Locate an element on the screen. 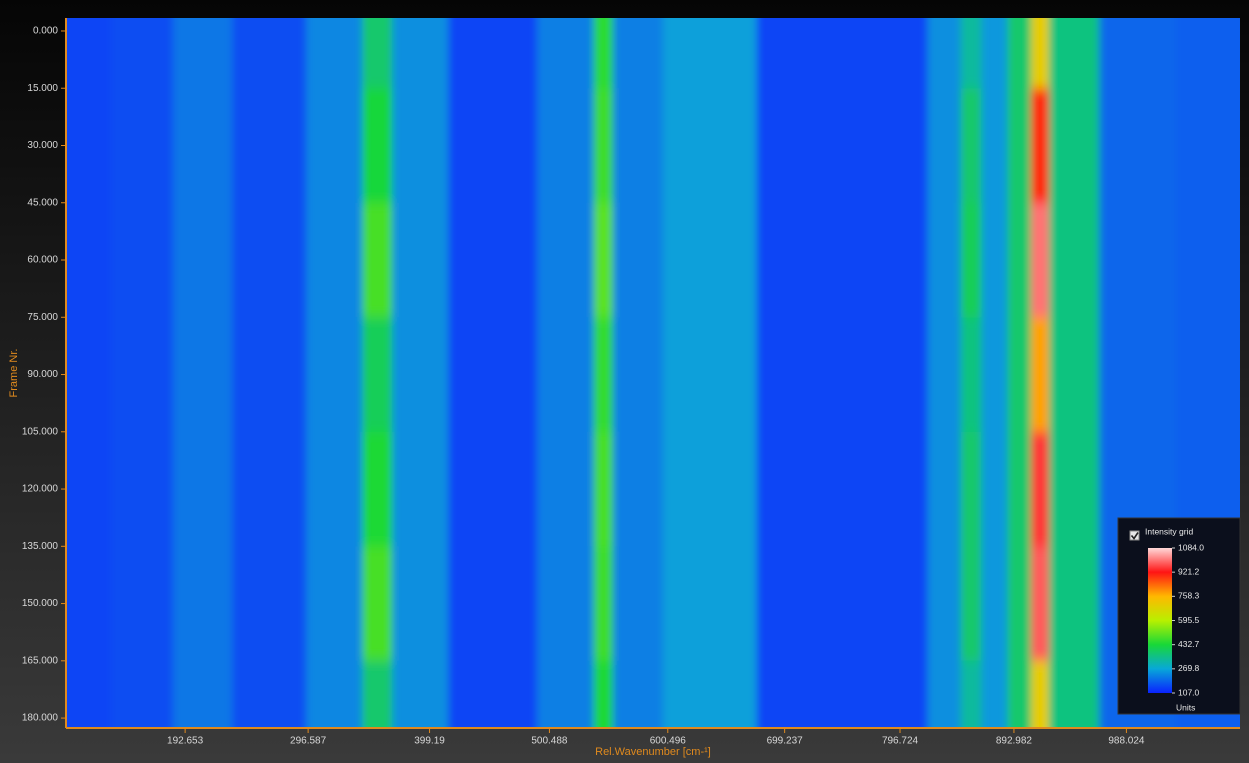 The image size is (1249, 763). y-tick-label: 150.000 is located at coordinates (40, 603).